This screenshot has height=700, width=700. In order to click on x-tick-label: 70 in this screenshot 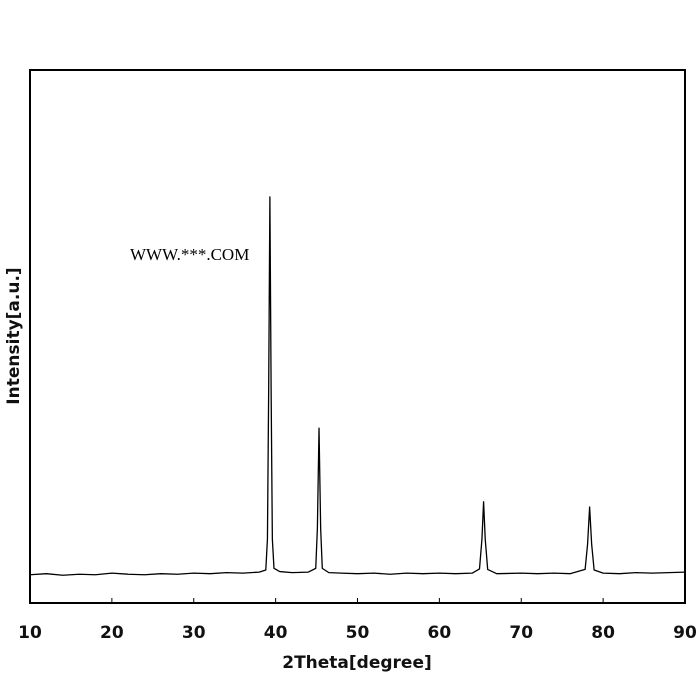, I will do `click(521, 633)`.